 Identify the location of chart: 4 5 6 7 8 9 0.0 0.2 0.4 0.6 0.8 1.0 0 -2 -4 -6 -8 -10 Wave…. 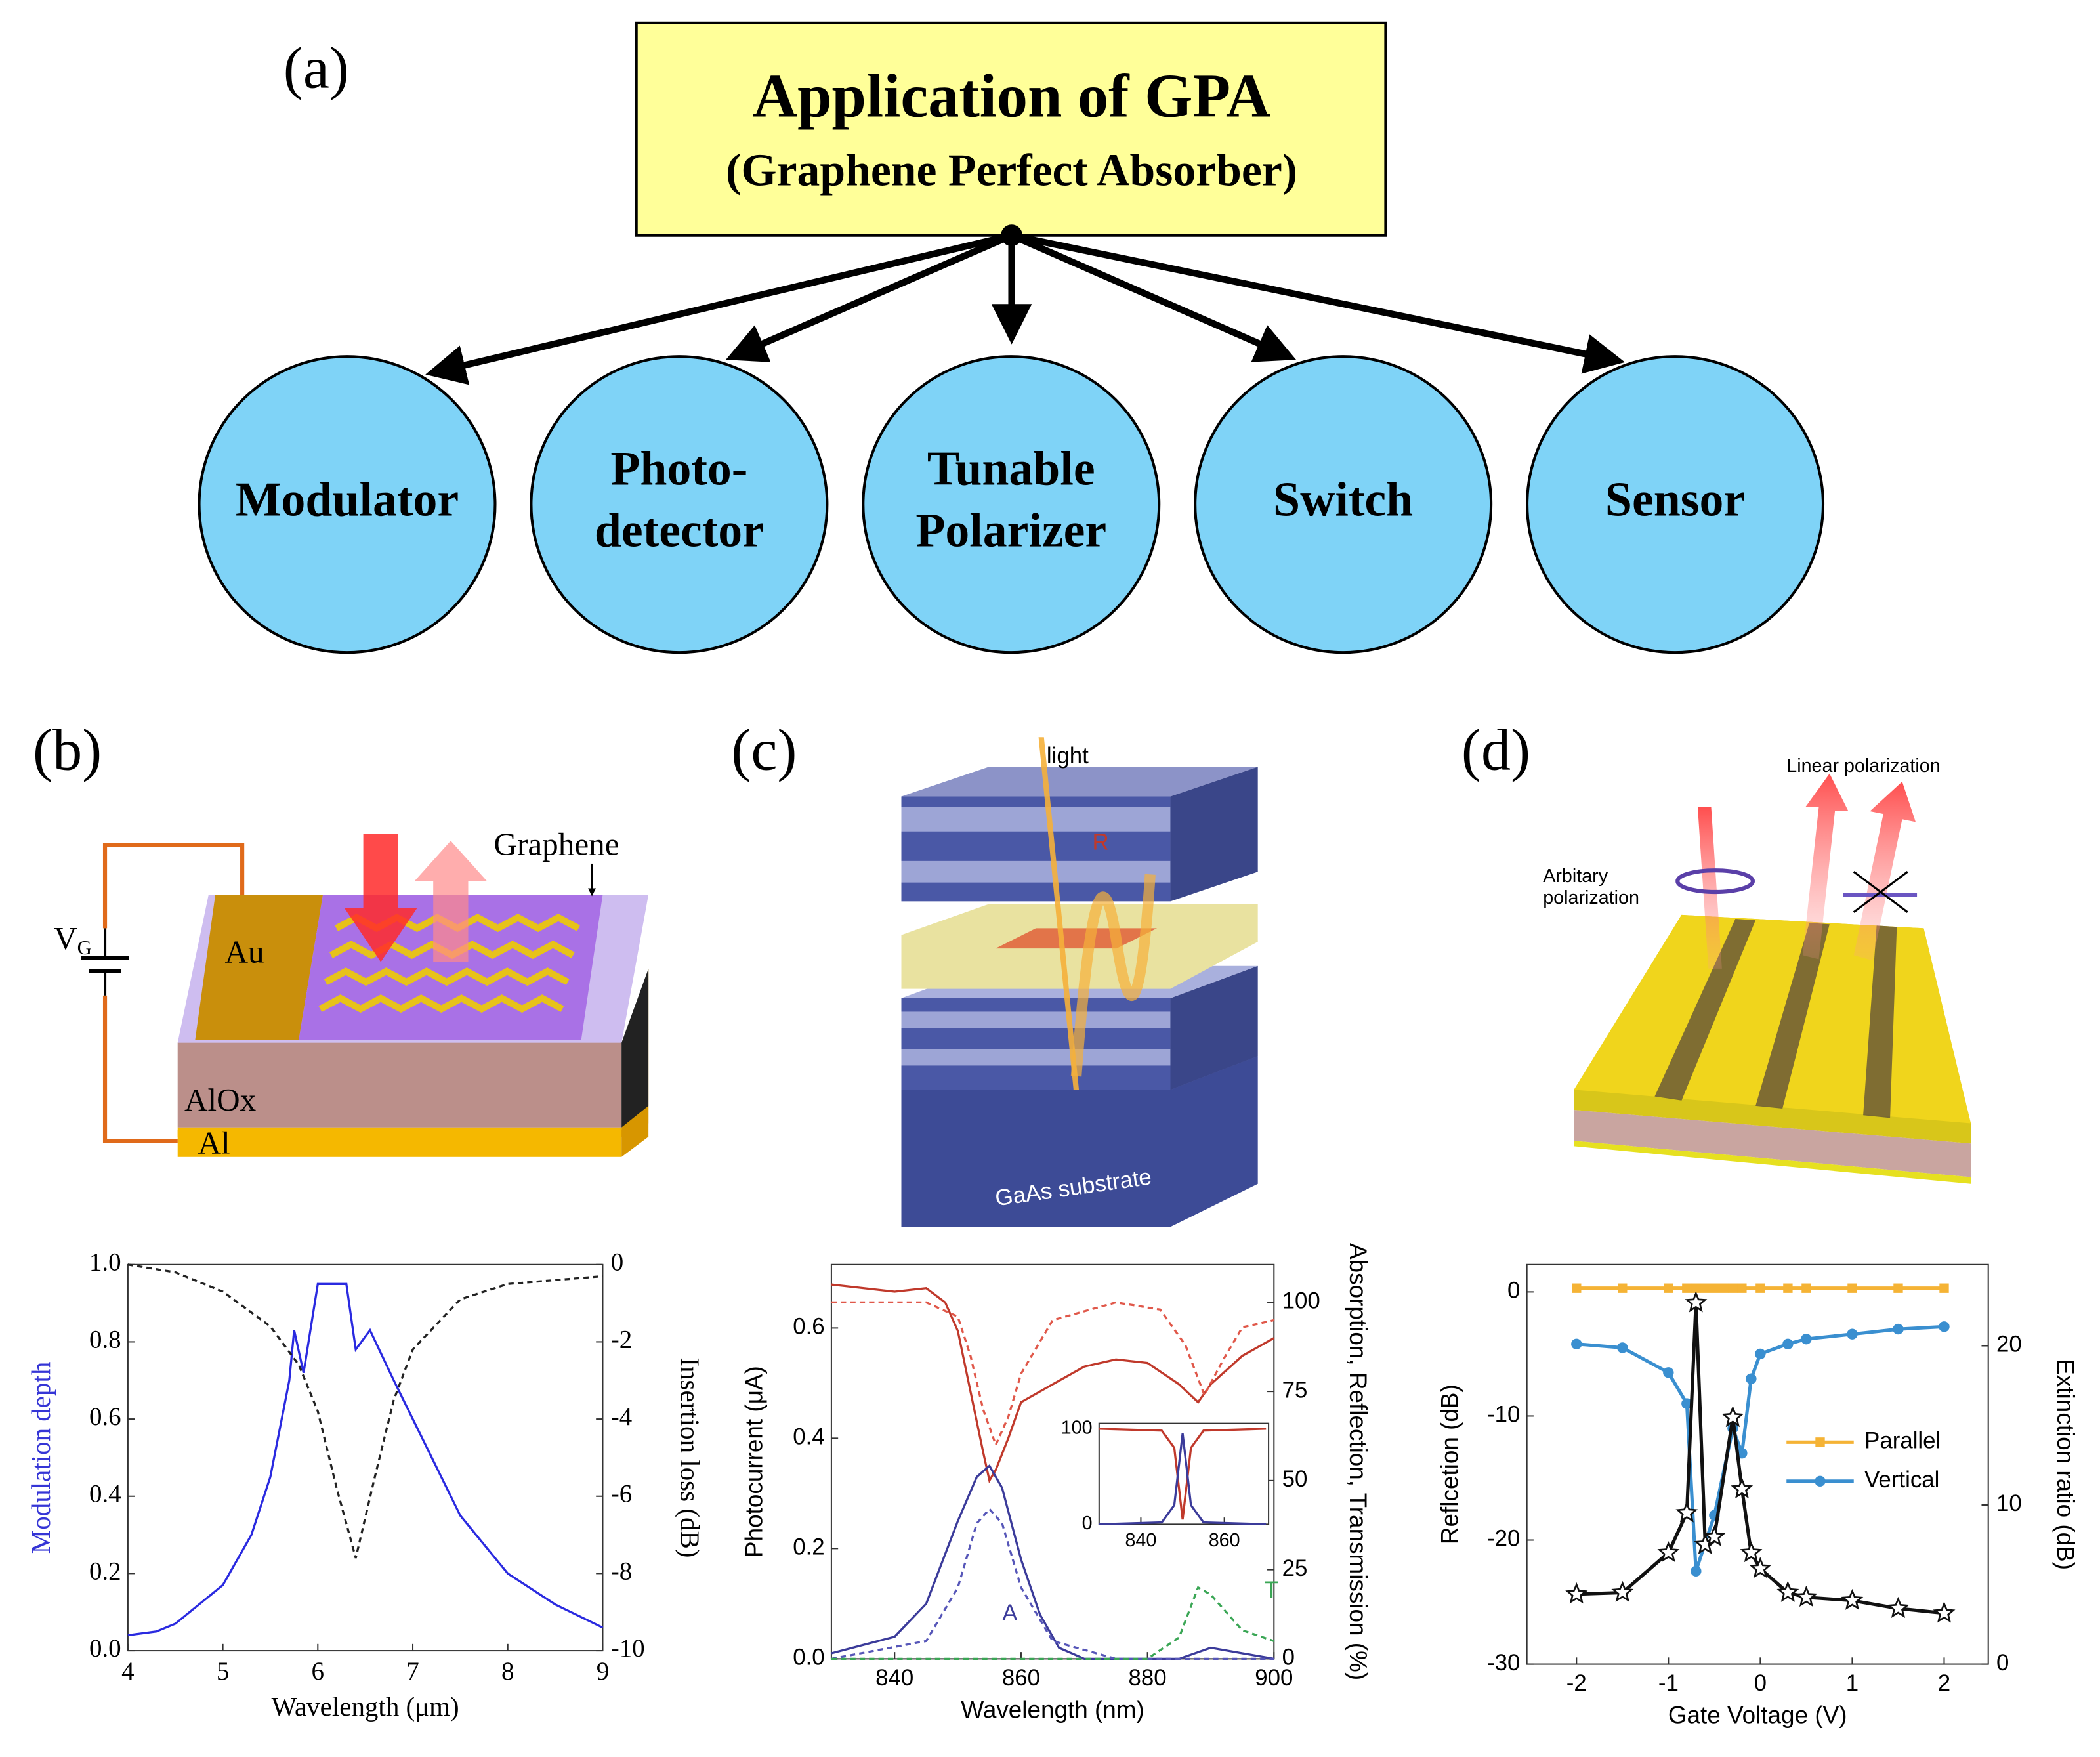
(365, 1485).